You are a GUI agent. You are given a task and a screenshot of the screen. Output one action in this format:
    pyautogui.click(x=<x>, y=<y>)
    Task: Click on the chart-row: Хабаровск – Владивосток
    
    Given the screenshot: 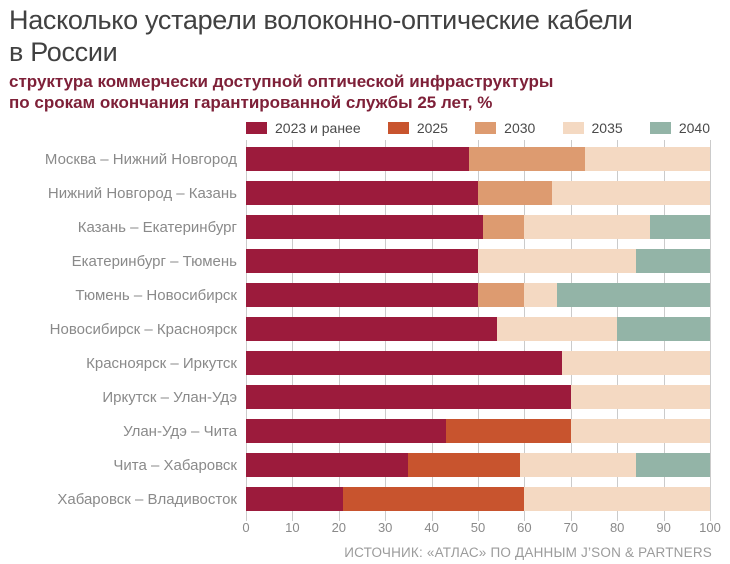 What is the action you would take?
    pyautogui.click(x=365, y=499)
    